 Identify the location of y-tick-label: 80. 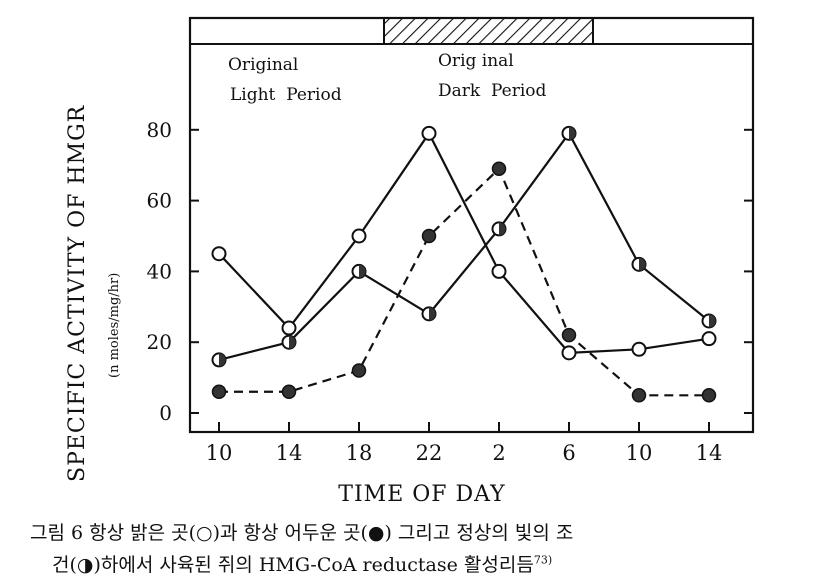
(159, 130).